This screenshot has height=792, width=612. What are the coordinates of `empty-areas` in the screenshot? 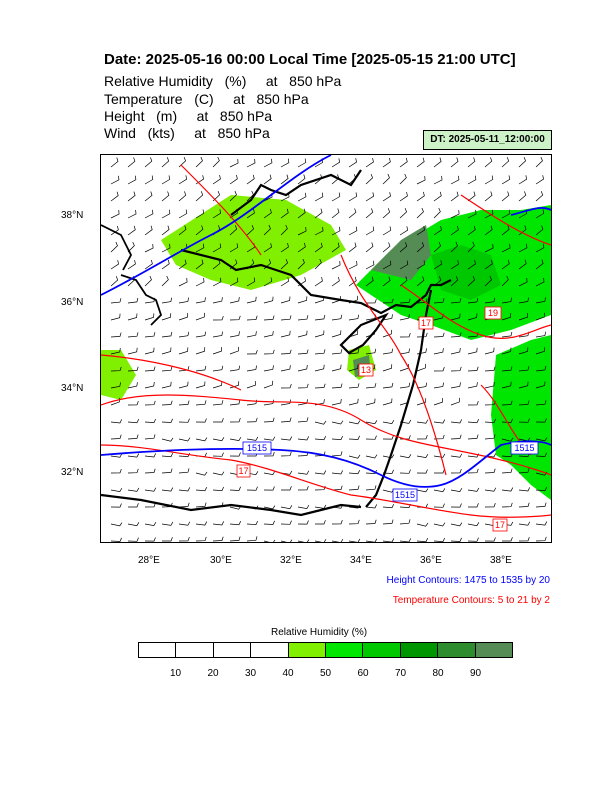 It's located at (451, 197).